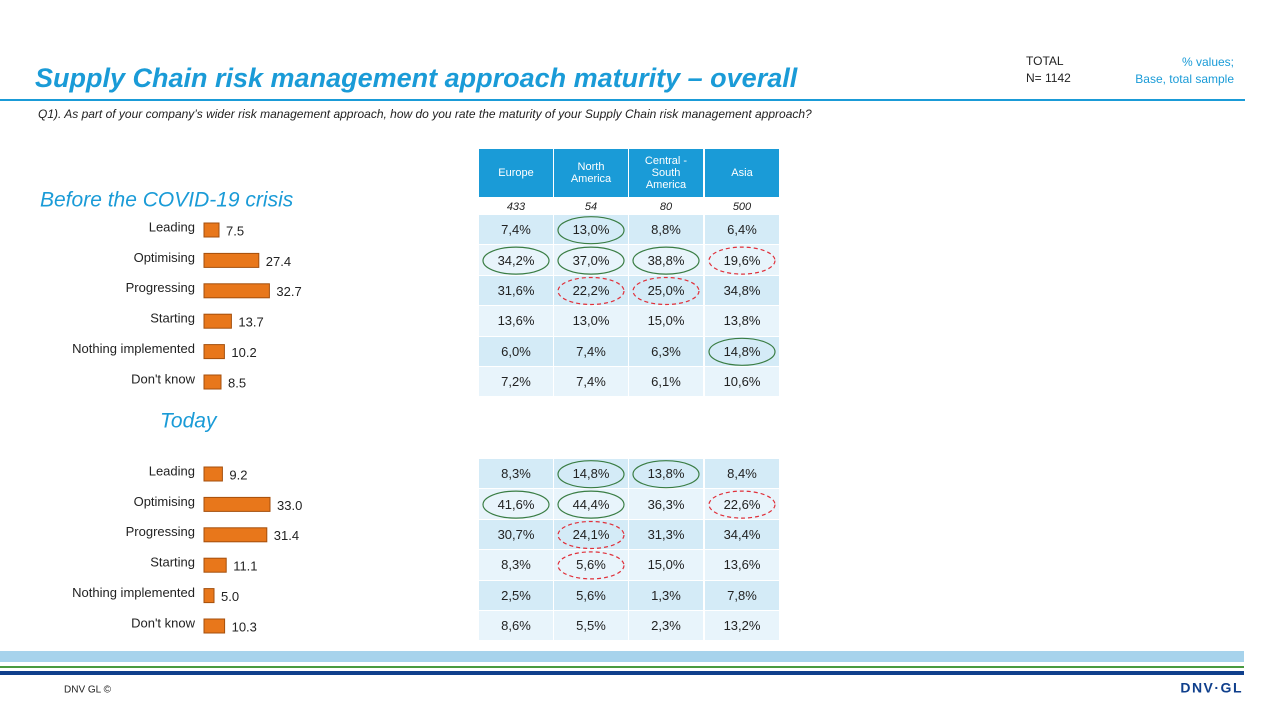 The height and width of the screenshot is (720, 1280). Describe the element at coordinates (167, 200) in the screenshot. I see `section-title: Before the COVID-19 crisis` at that location.